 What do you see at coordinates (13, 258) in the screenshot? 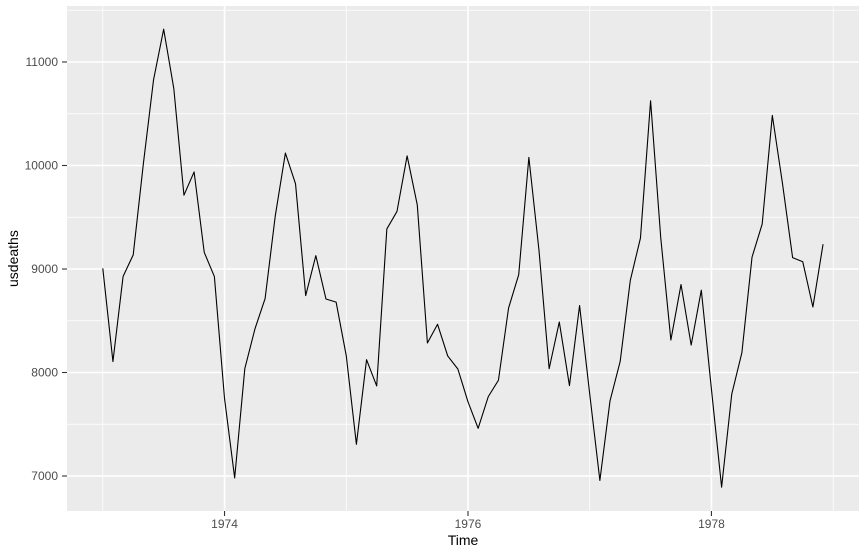
I see `y-axis-title: usdeaths` at bounding box center [13, 258].